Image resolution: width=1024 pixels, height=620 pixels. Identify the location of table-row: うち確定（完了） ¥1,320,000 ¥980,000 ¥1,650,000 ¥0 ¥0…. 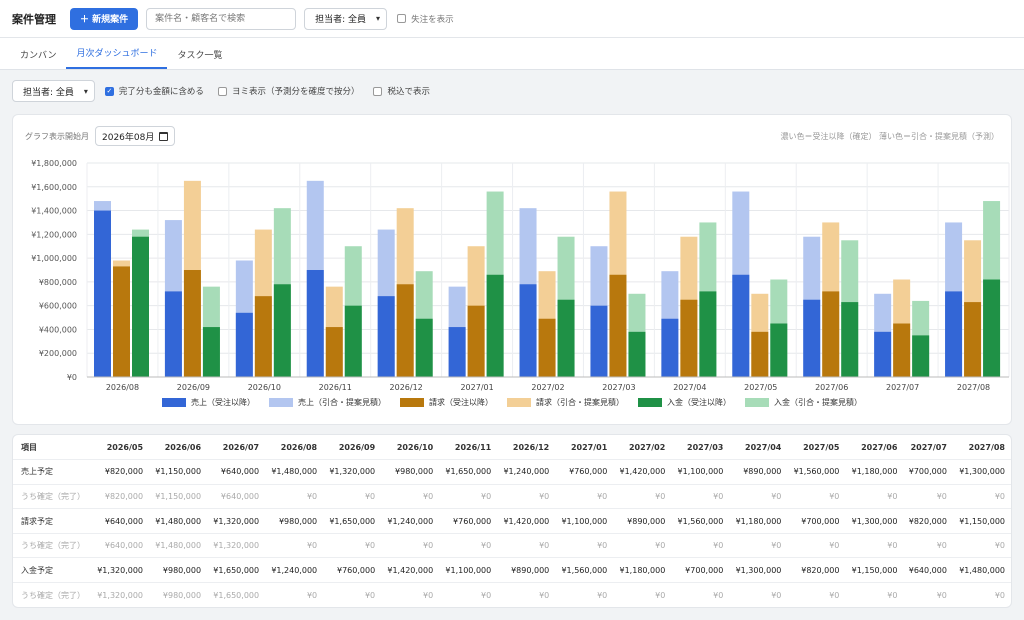
(512, 594).